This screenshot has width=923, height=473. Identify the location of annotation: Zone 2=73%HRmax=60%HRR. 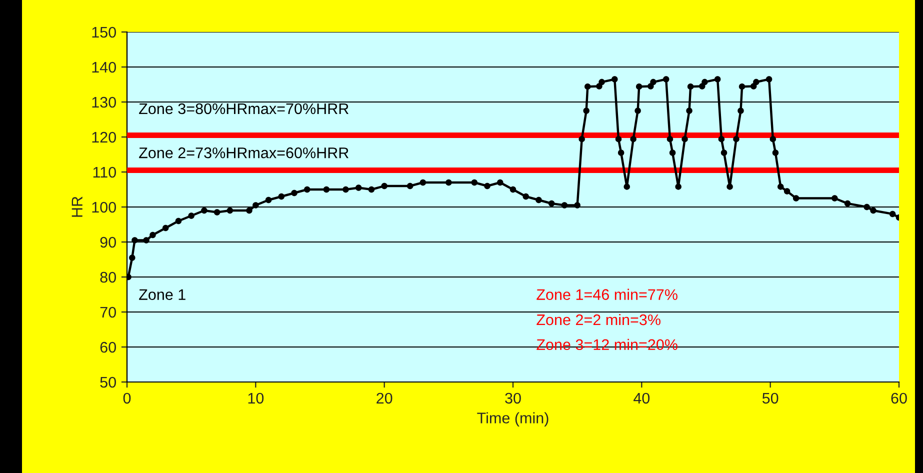
(243, 152).